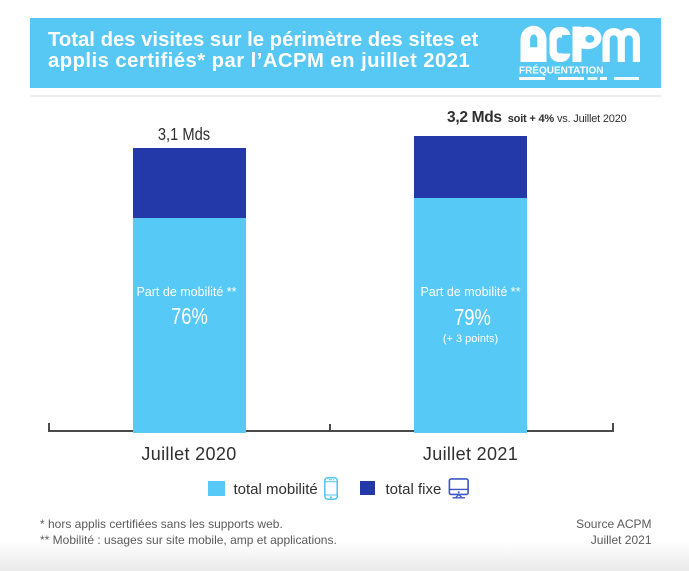  What do you see at coordinates (561, 70) in the screenshot?
I see `svg-text: FRÉQUENTATION` at bounding box center [561, 70].